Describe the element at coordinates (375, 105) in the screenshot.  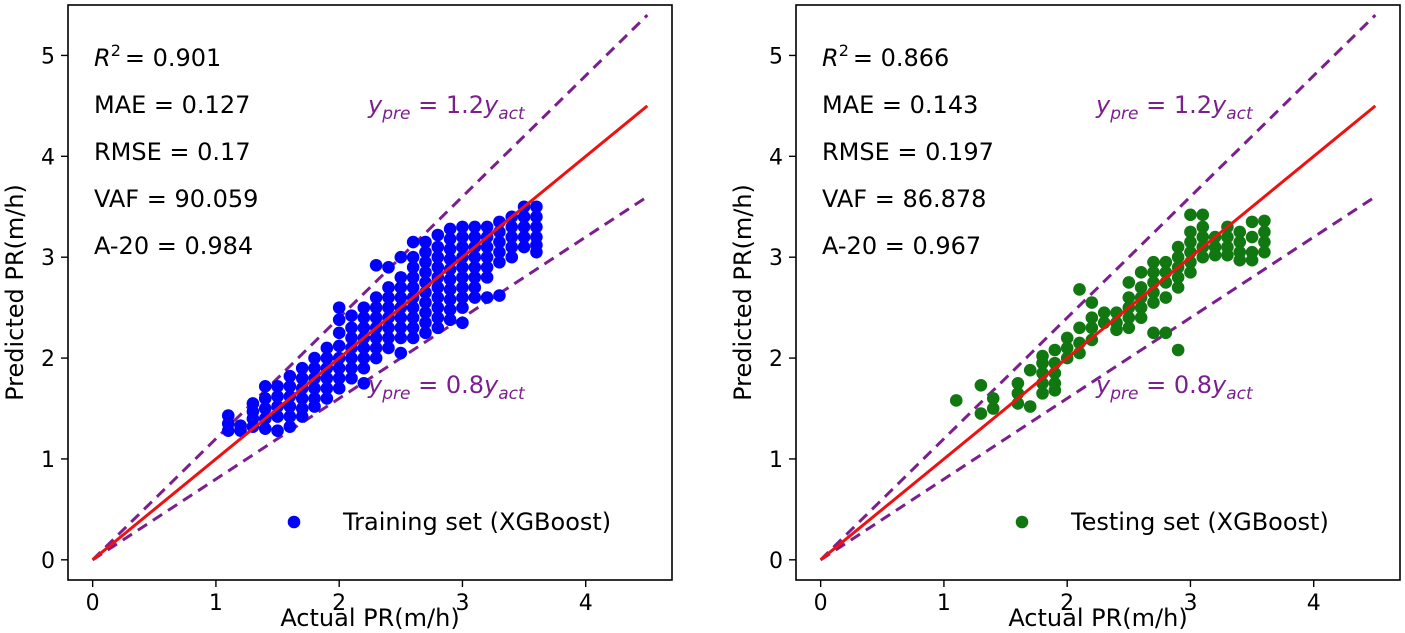
I see `ref-y: y` at that location.